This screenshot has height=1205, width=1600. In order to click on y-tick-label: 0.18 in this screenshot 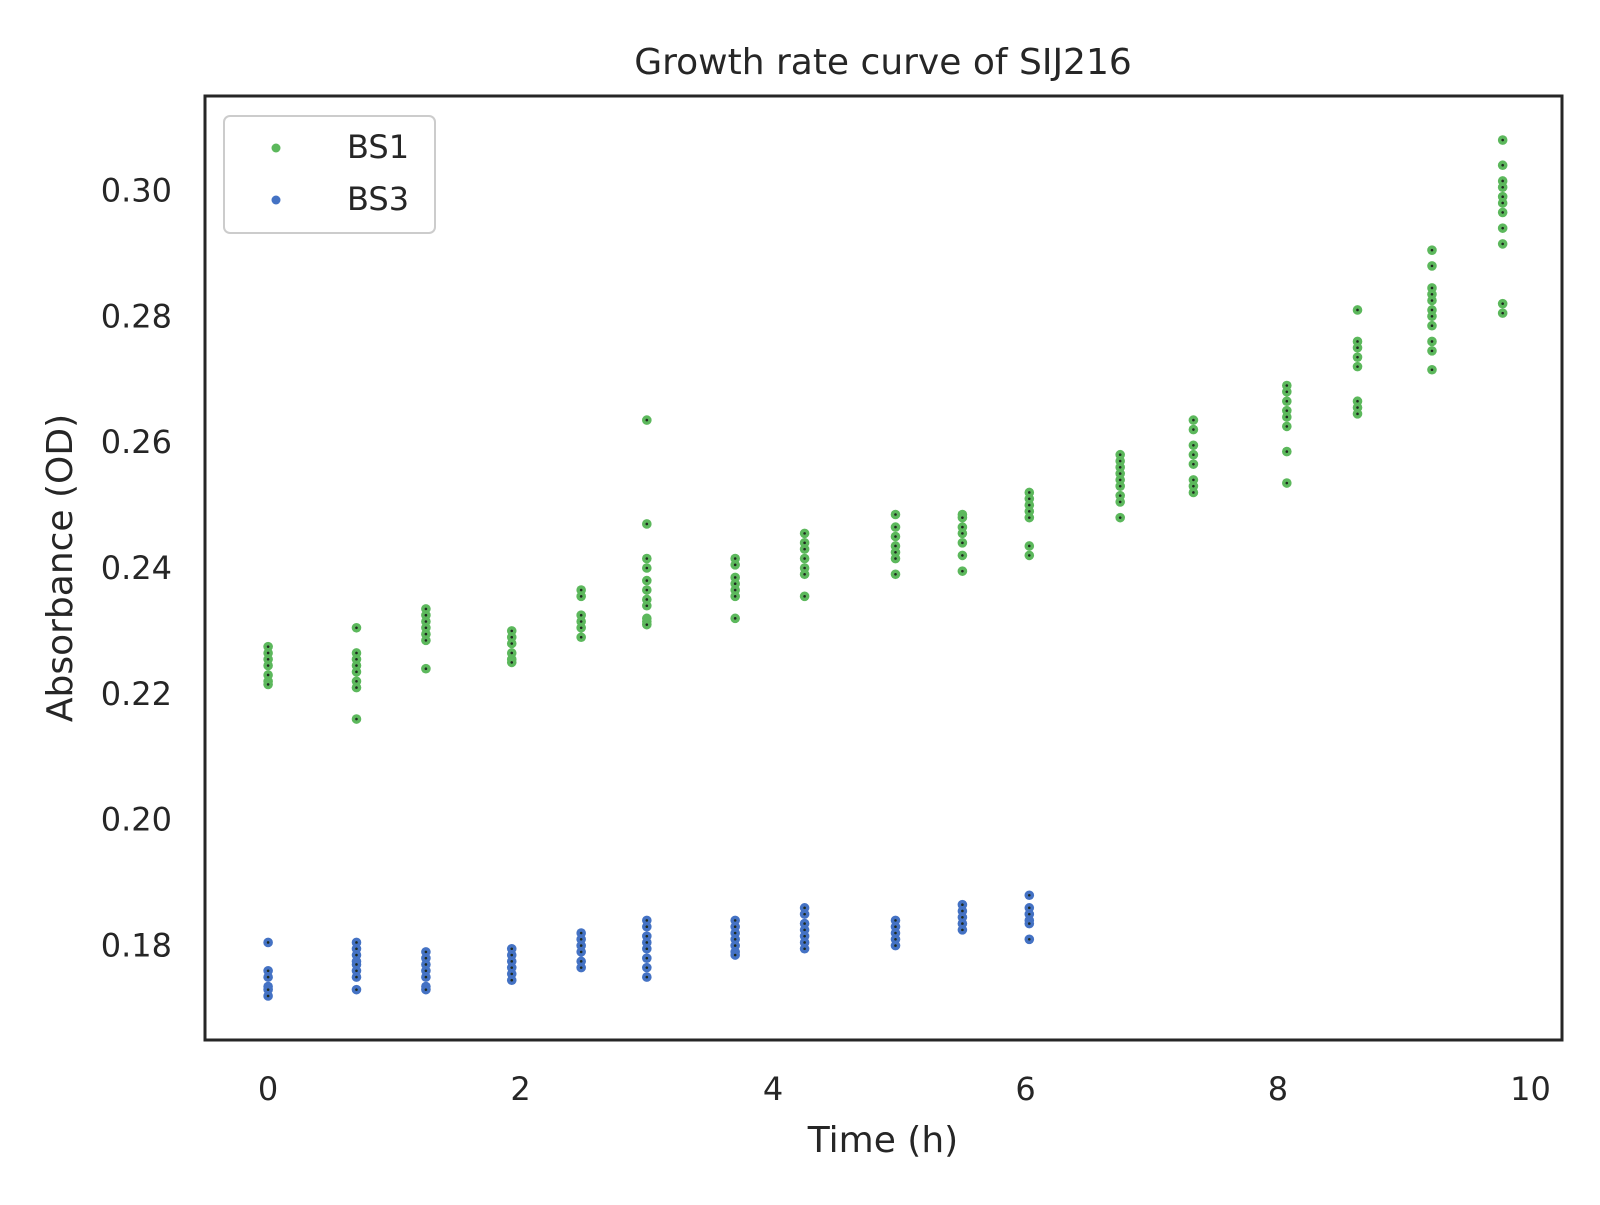, I will do `click(136, 946)`.